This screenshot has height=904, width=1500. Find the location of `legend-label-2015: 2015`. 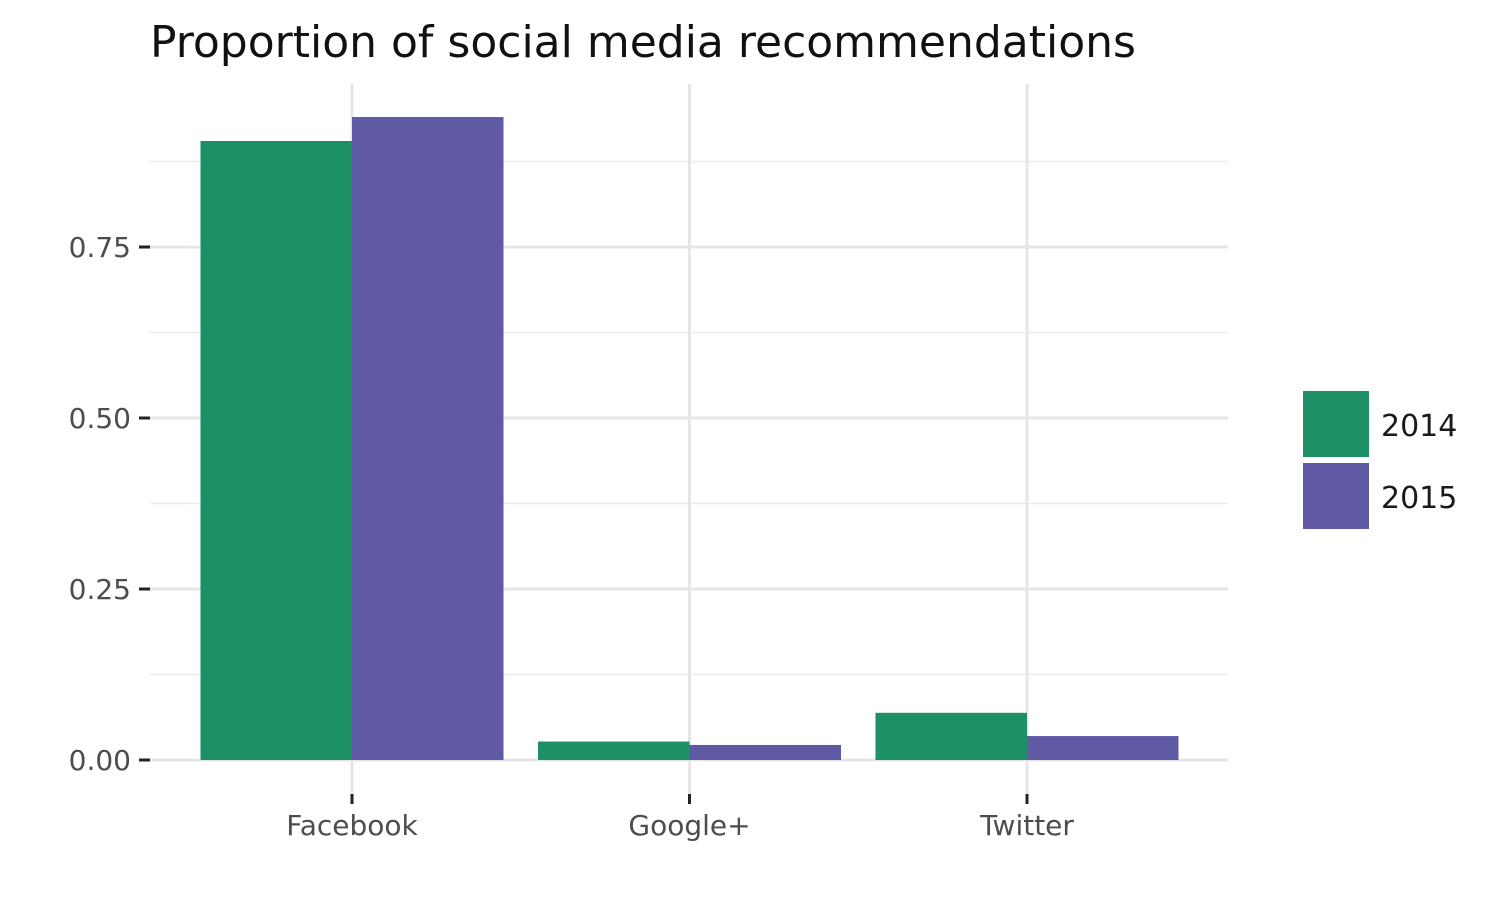

legend-label-2015: 2015 is located at coordinates (1419, 498).